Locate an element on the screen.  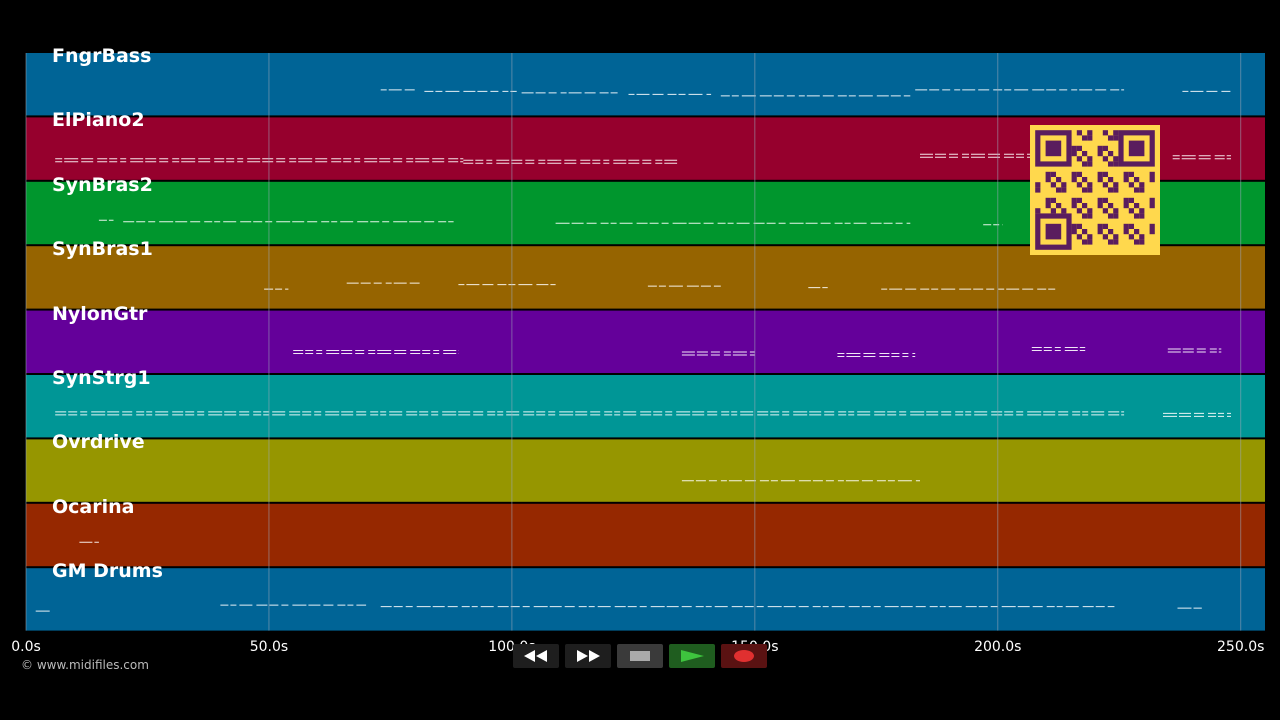
record-button is located at coordinates (744, 656).